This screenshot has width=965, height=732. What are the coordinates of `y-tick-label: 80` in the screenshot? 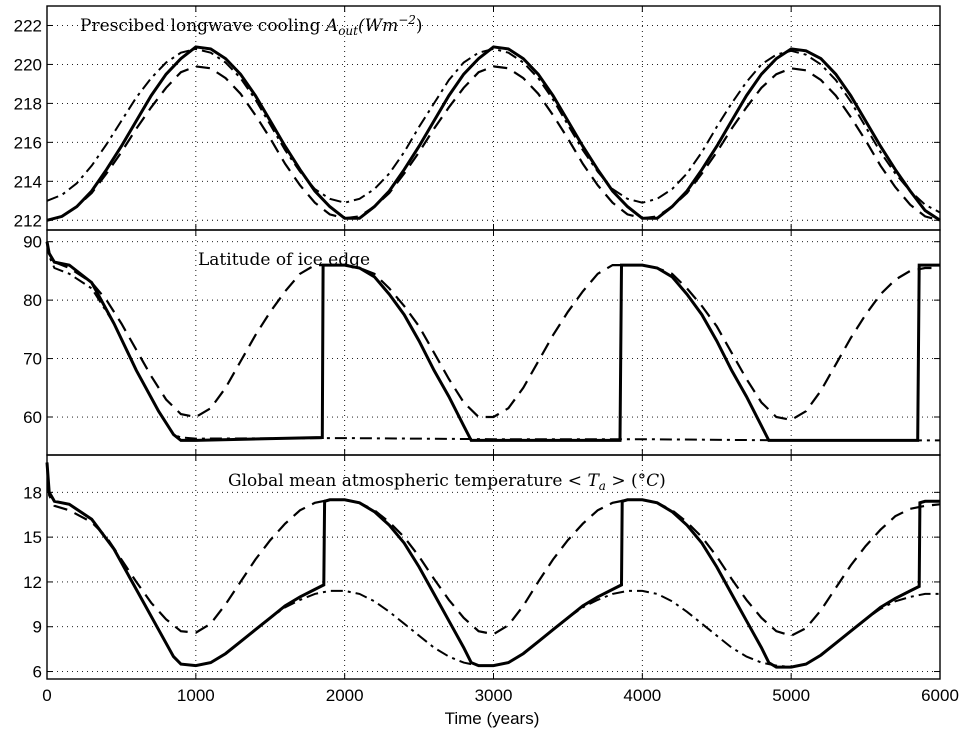 It's located at (32, 300).